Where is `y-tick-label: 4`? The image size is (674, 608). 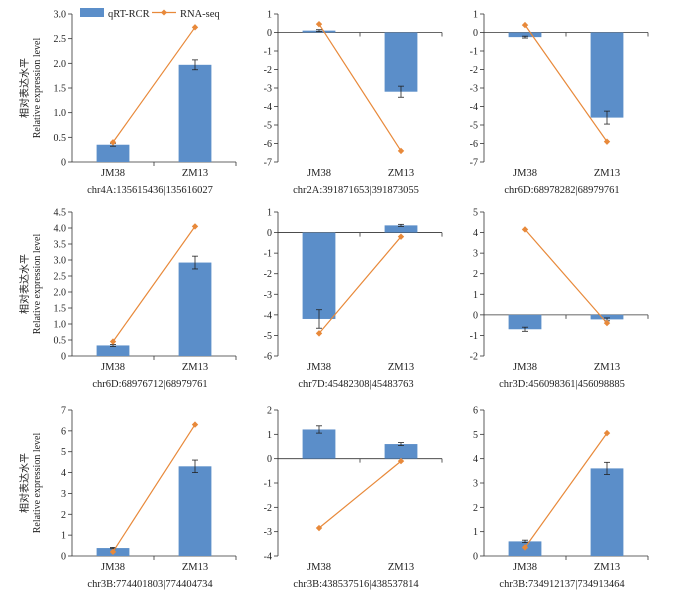
y-tick-label: 4 is located at coordinates (475, 233).